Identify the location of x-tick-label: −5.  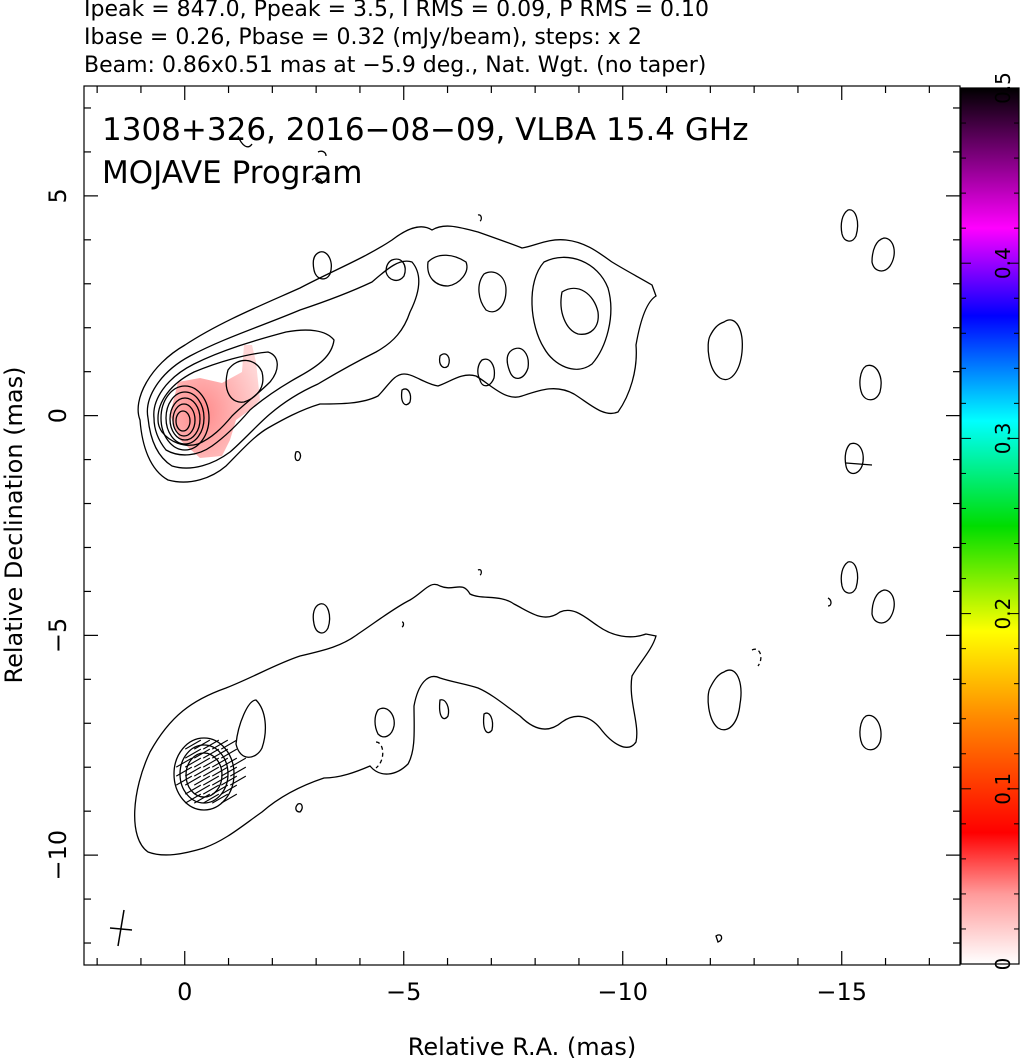
(403, 992).